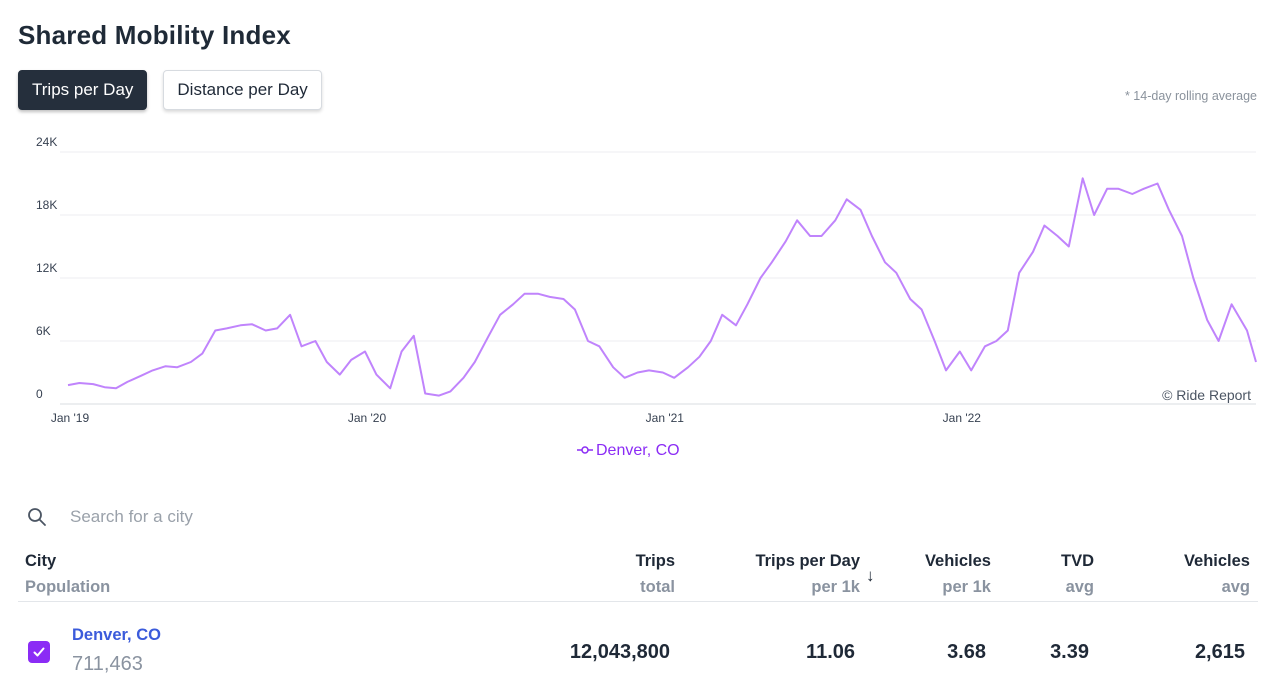 Image resolution: width=1280 pixels, height=696 pixels. Describe the element at coordinates (516, 418) in the screenshot. I see `x-axis: Jan '19 Jan '20 Jan '21 Jan '22` at that location.